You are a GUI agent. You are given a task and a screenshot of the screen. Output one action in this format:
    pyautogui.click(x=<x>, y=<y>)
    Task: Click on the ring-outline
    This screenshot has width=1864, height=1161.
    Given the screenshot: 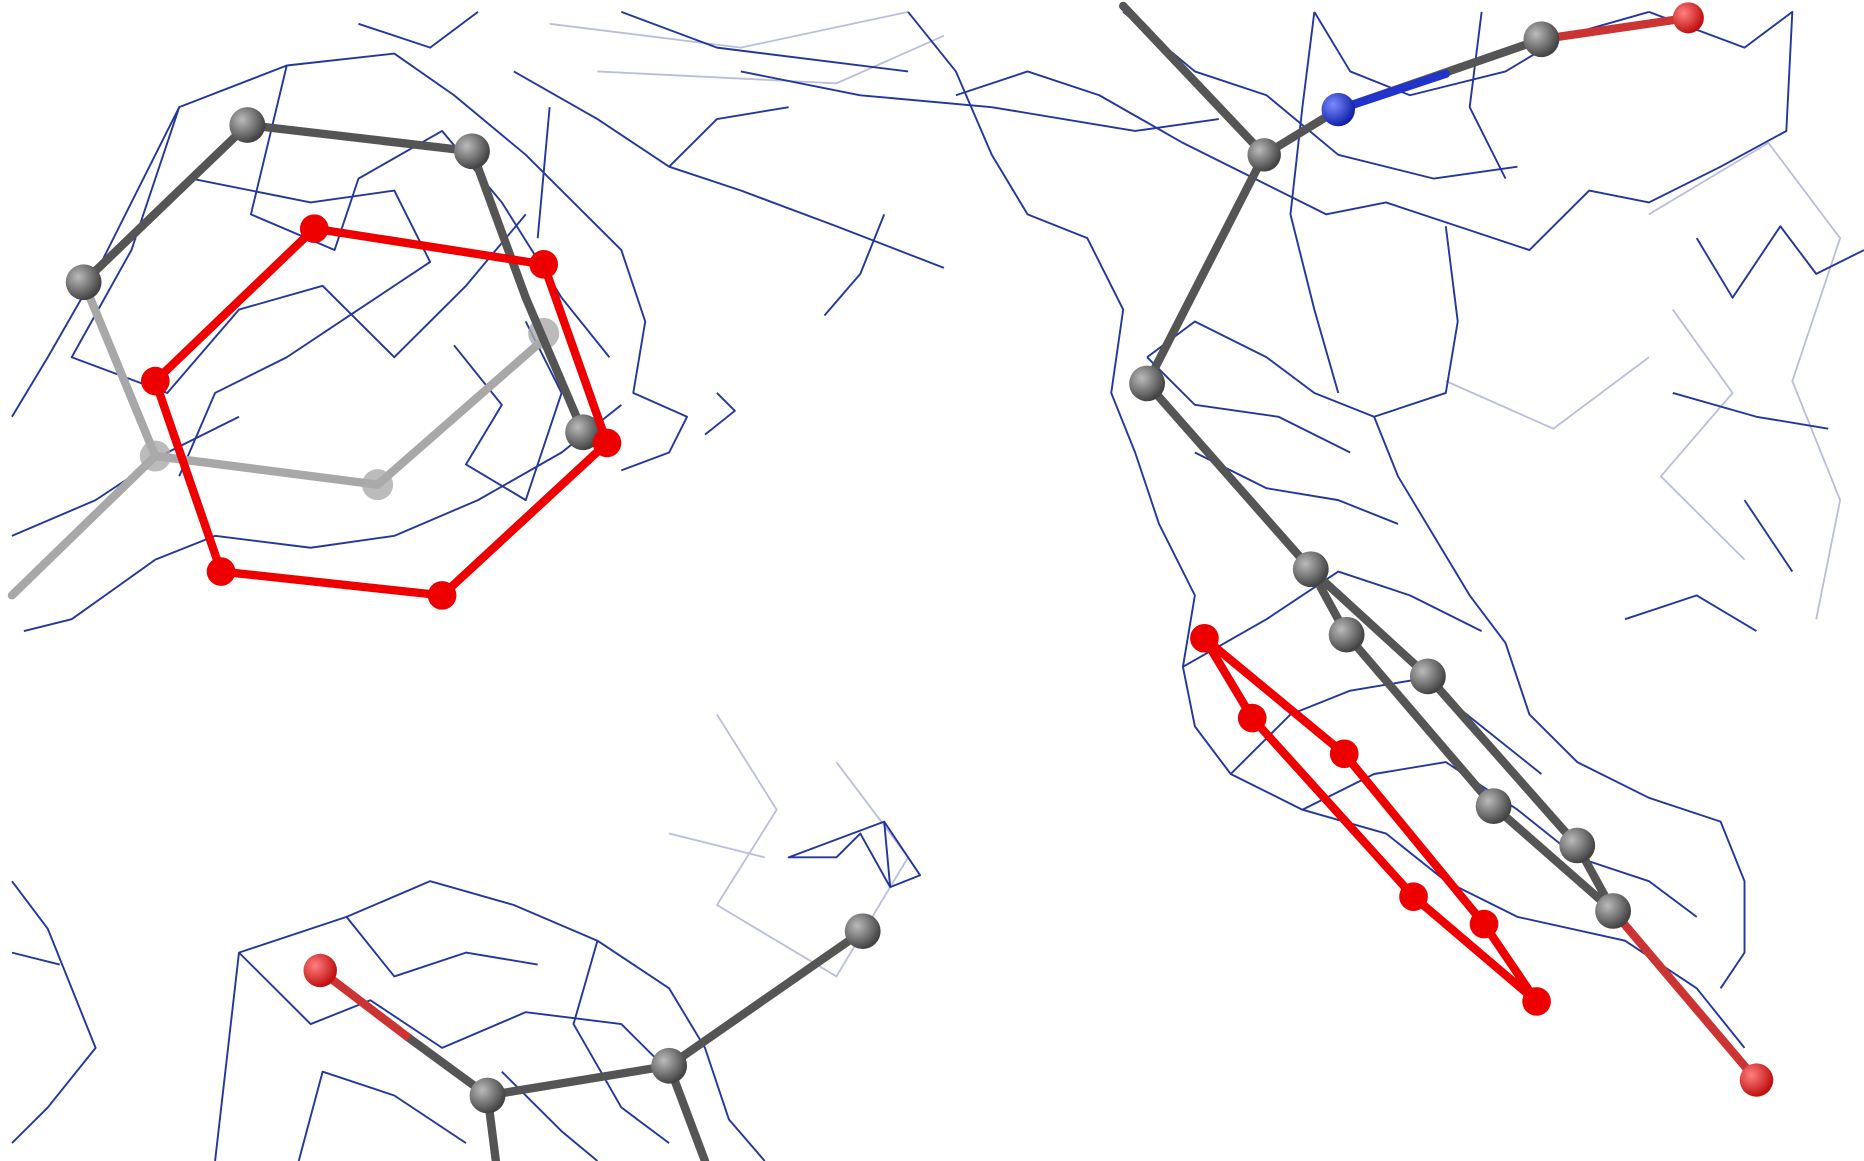 What is the action you would take?
    pyautogui.click(x=381, y=412)
    